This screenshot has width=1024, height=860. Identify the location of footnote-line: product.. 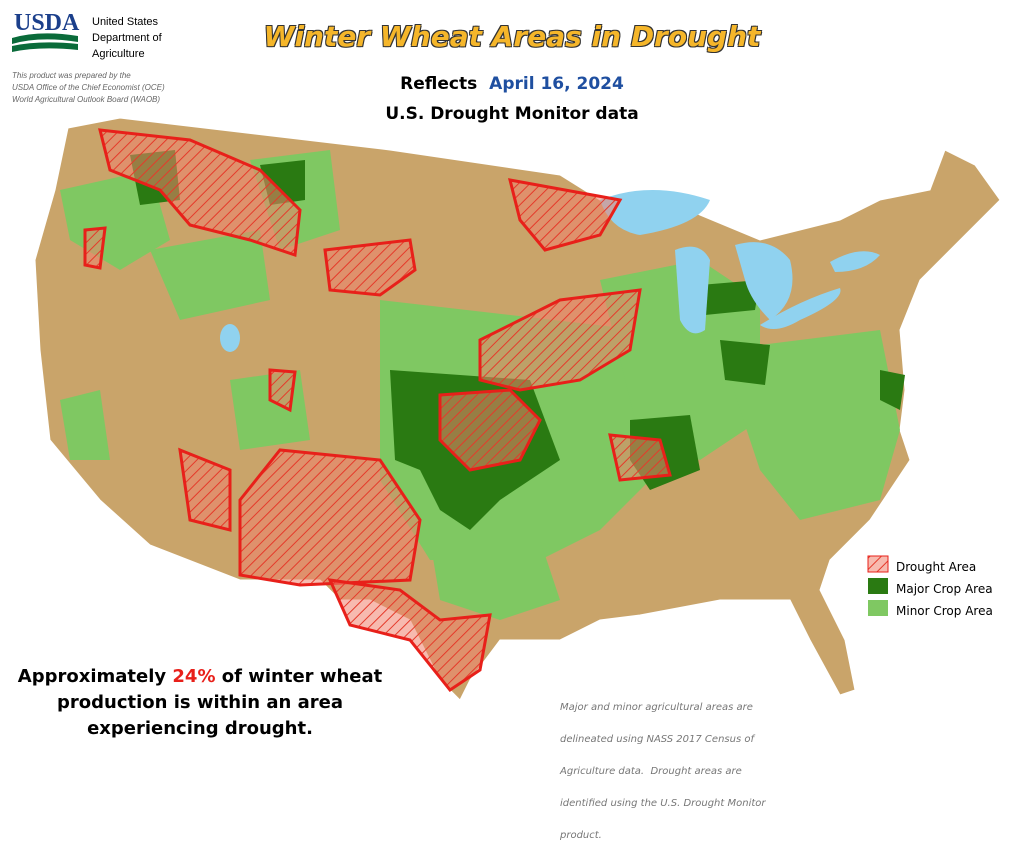
(581, 835).